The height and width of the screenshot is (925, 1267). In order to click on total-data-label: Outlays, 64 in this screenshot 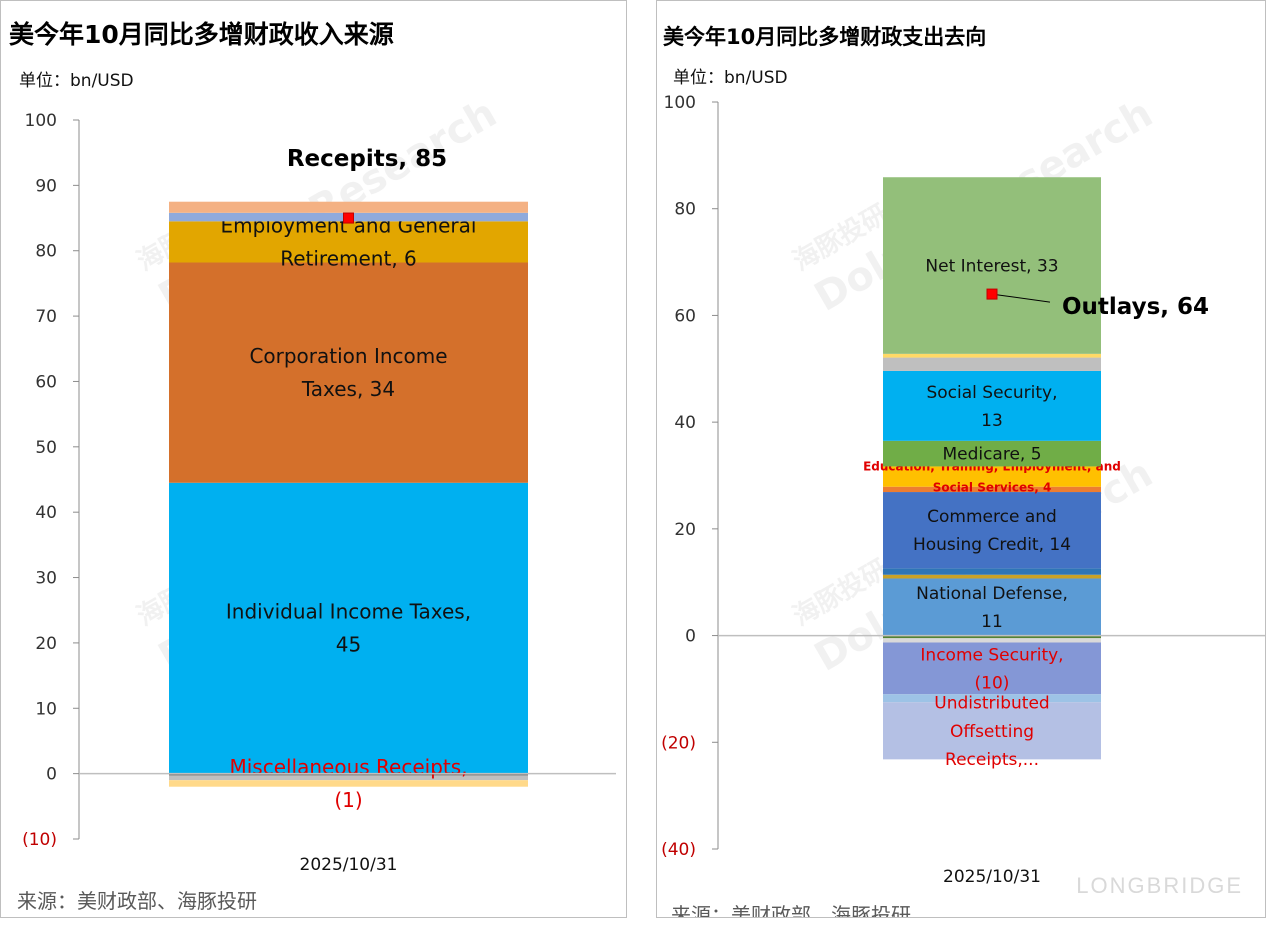, I will do `click(1135, 307)`.